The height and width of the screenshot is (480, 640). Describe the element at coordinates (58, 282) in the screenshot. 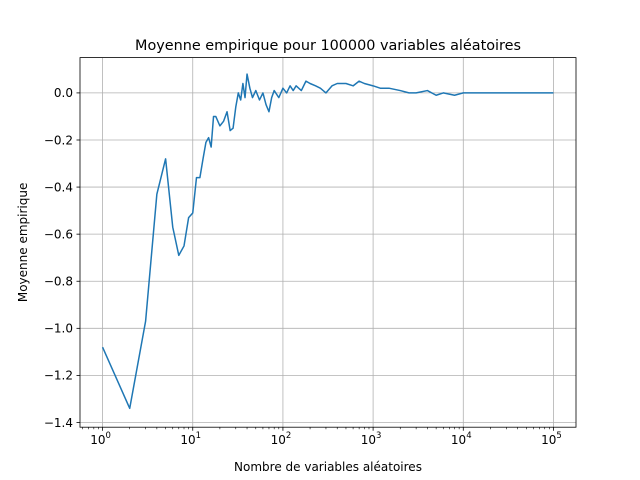

I see `y-tick-label: −0.8` at that location.